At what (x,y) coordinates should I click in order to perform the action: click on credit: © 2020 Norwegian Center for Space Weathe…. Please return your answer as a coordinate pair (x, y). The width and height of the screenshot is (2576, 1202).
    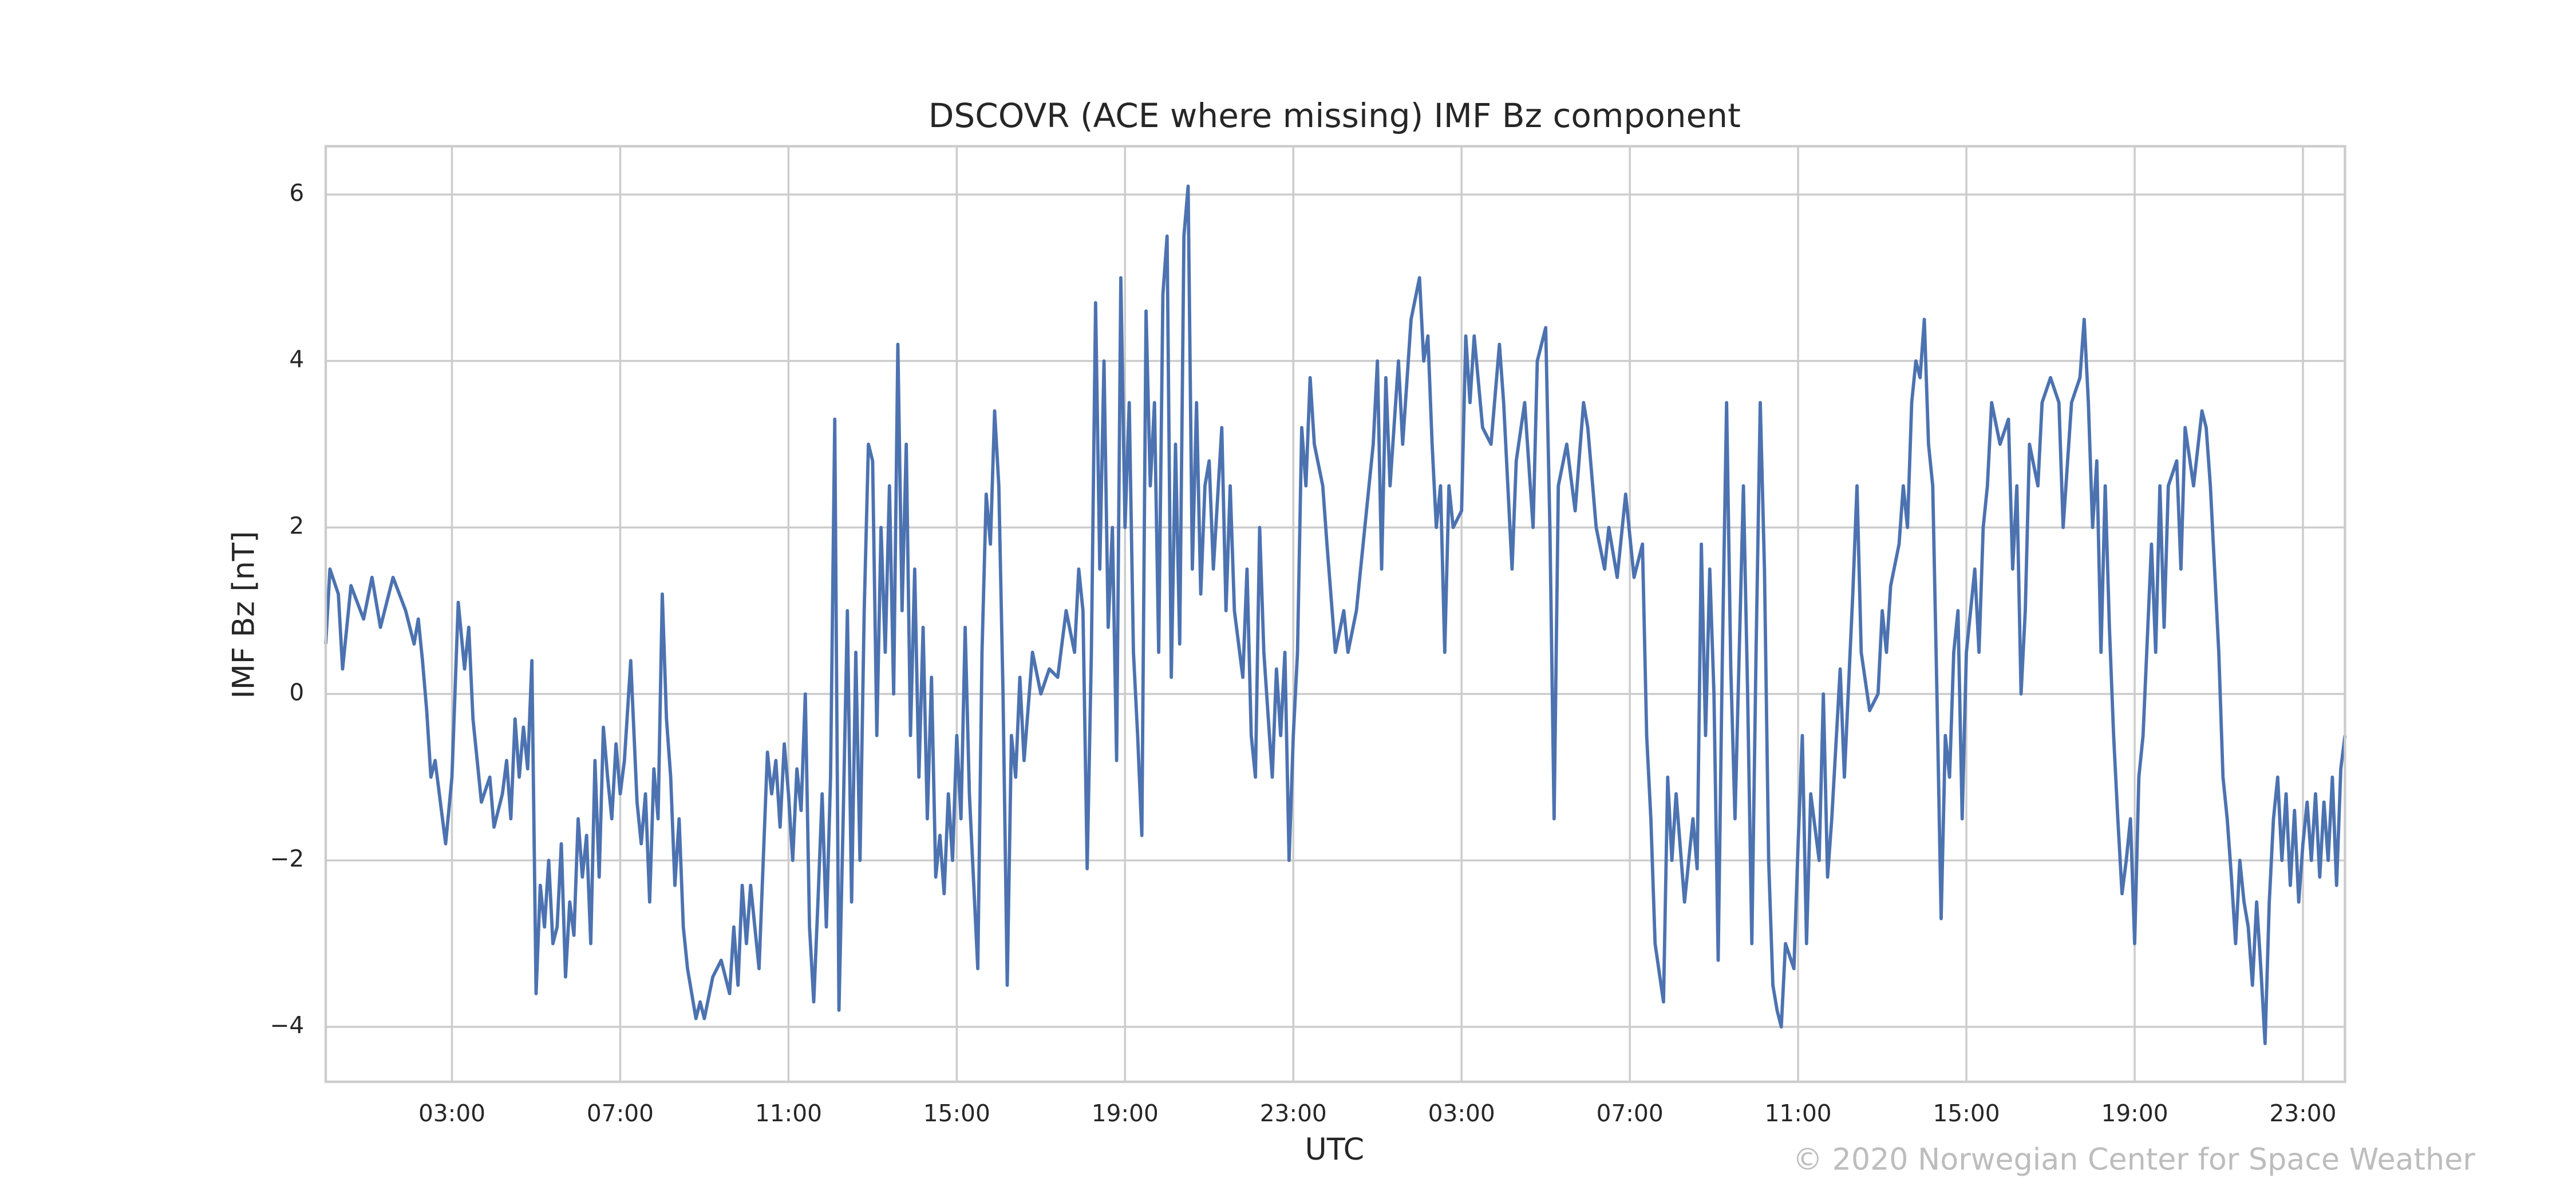
    Looking at the image, I should click on (2134, 1159).